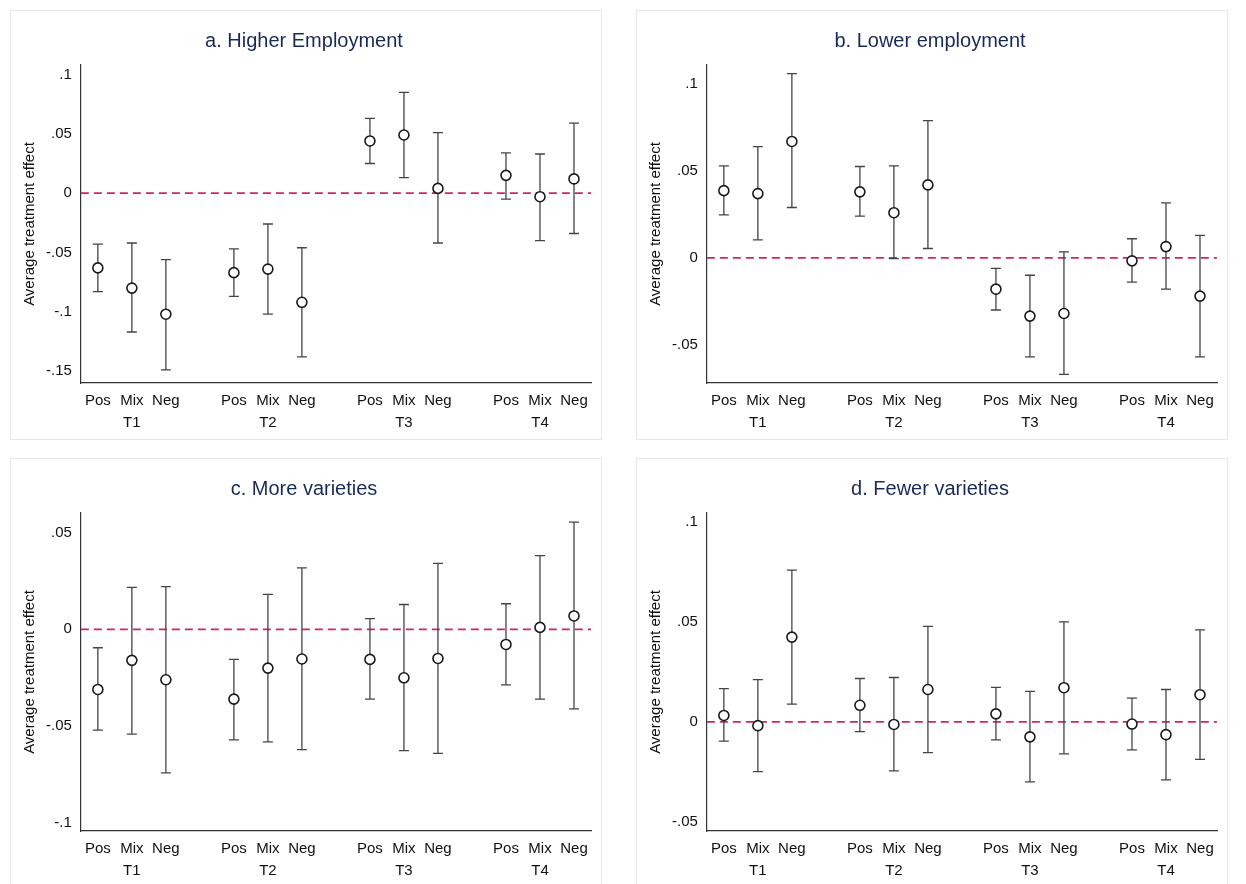 This screenshot has width=1246, height=884. Describe the element at coordinates (58, 370) in the screenshot. I see `y-tick-label: -.15` at that location.